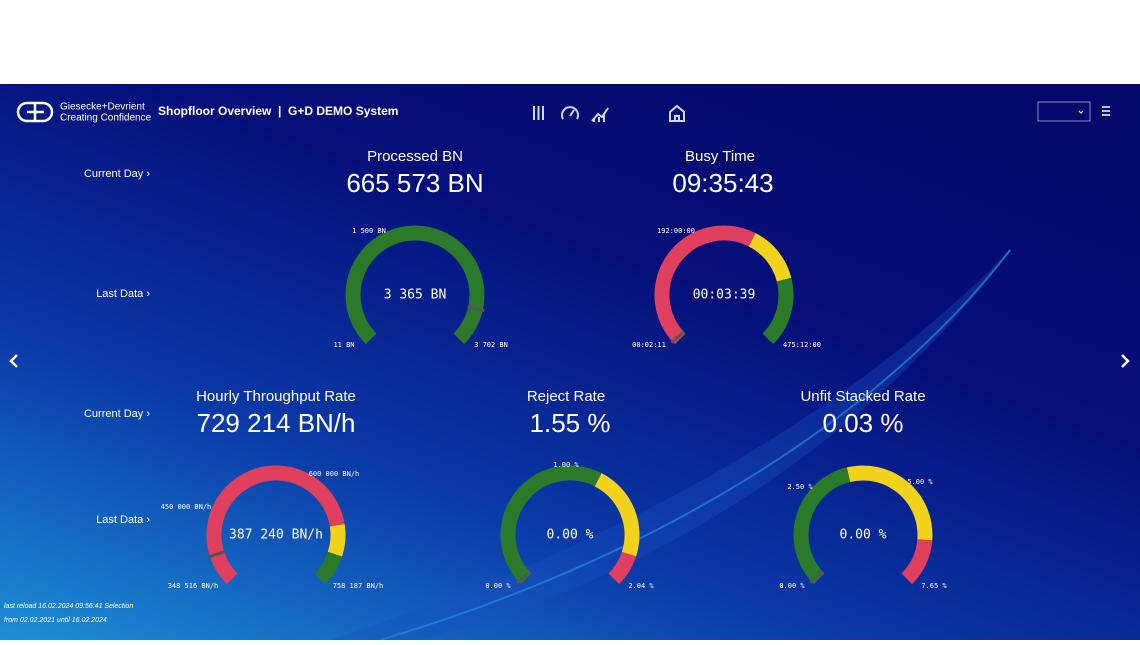  Describe the element at coordinates (1125, 361) in the screenshot. I see `next-arrow` at that location.